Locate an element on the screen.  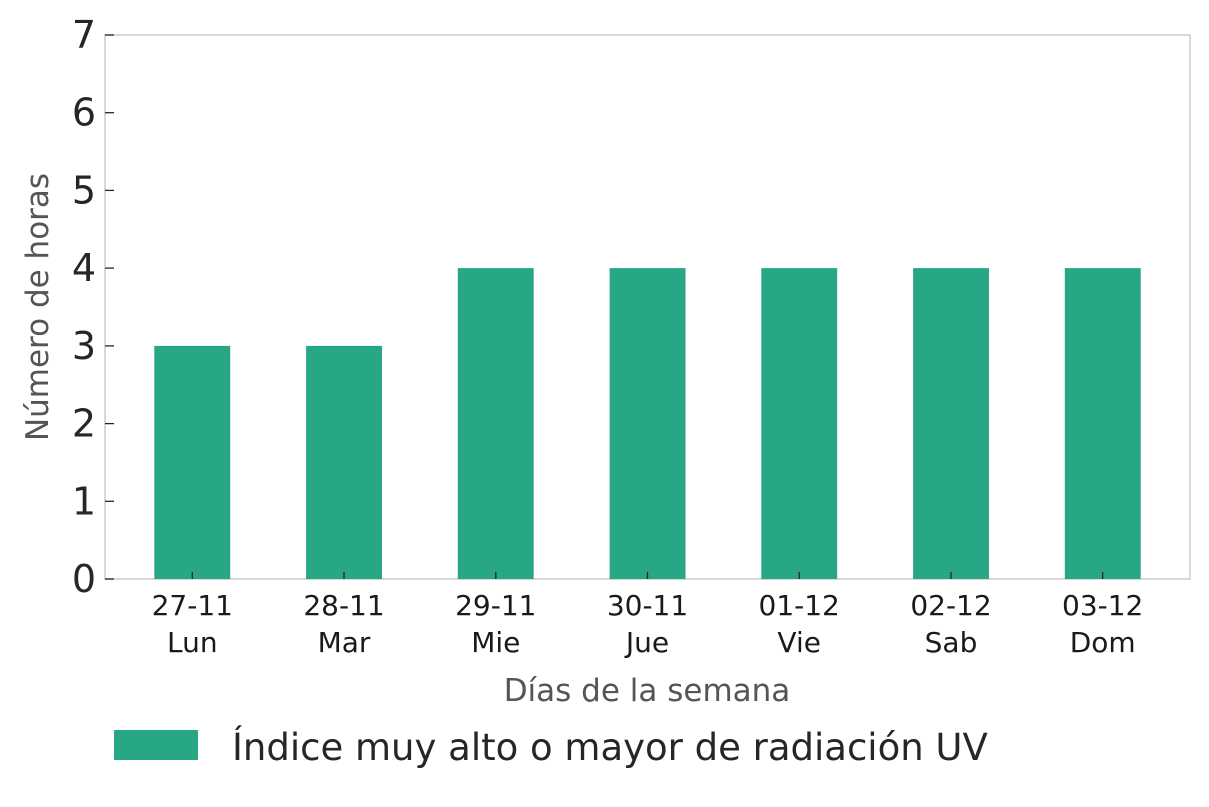
bar-sab is located at coordinates (951, 423).